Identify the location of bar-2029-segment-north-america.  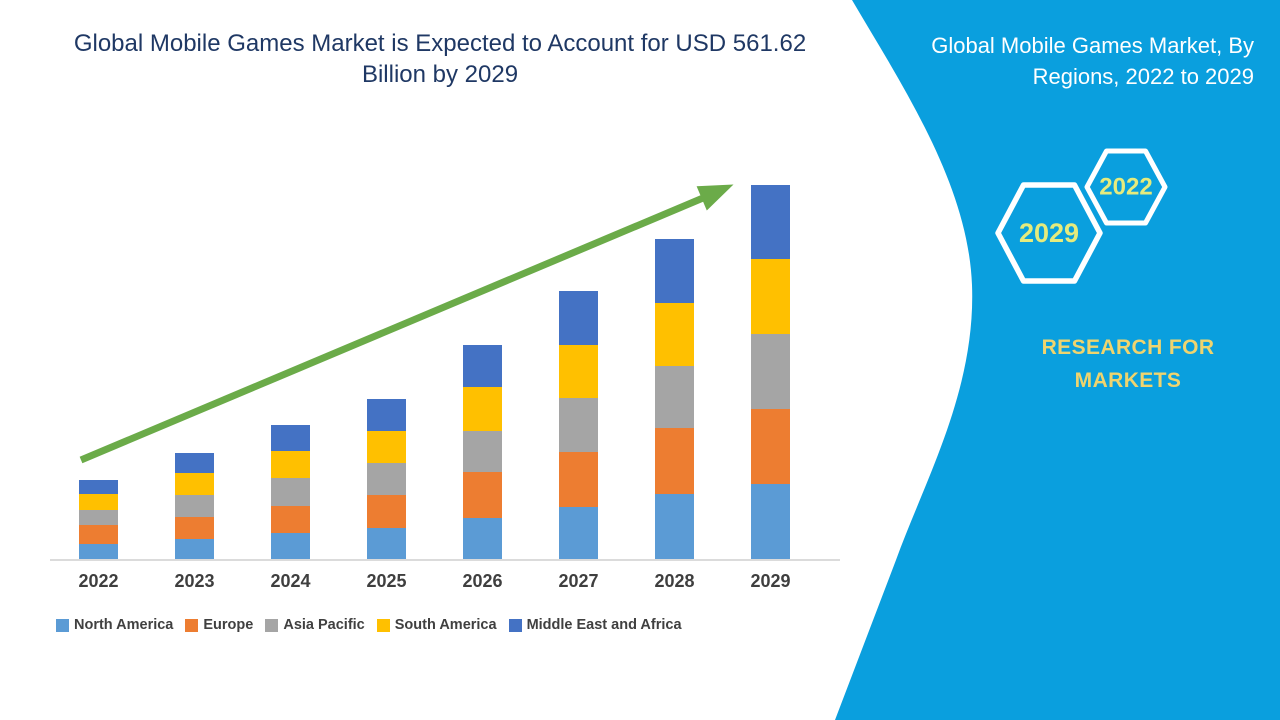
(770, 522).